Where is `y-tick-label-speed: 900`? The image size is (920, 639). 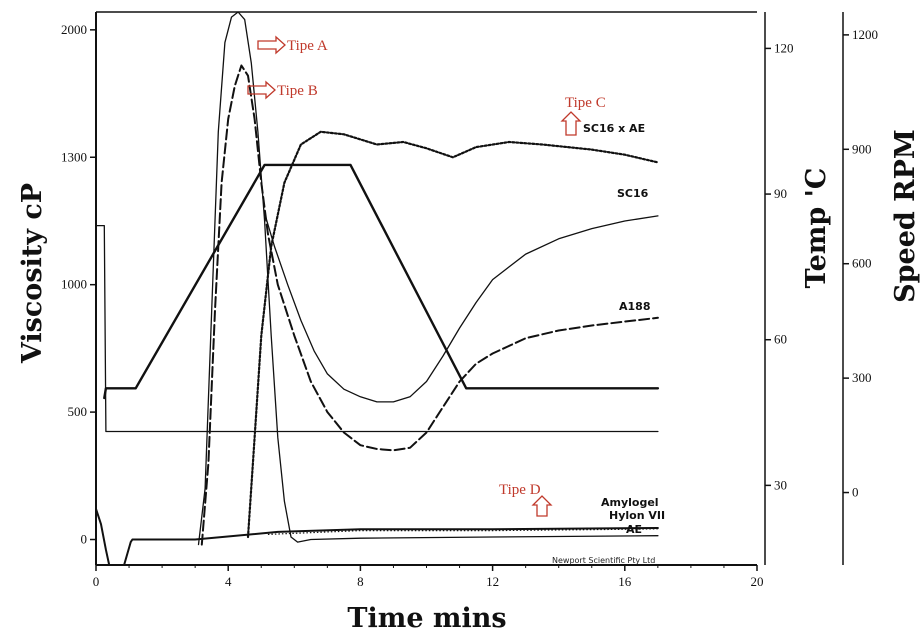 y-tick-label-speed: 900 is located at coordinates (862, 148).